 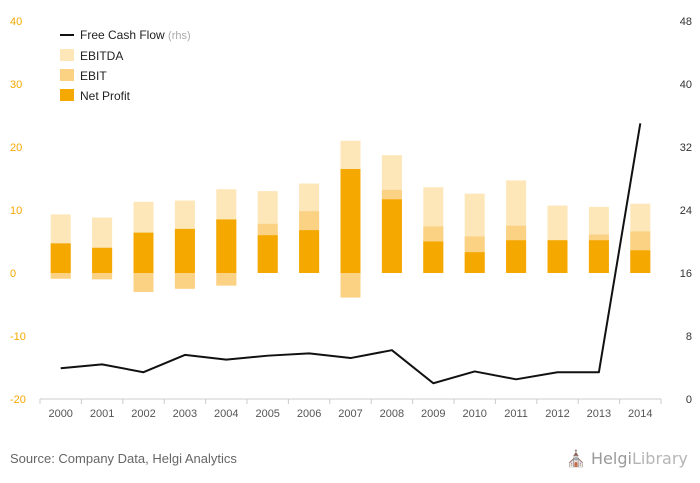 I want to click on legend-label-free-cash-flow: Free Cash Flow (rhs), so click(x=135, y=35).